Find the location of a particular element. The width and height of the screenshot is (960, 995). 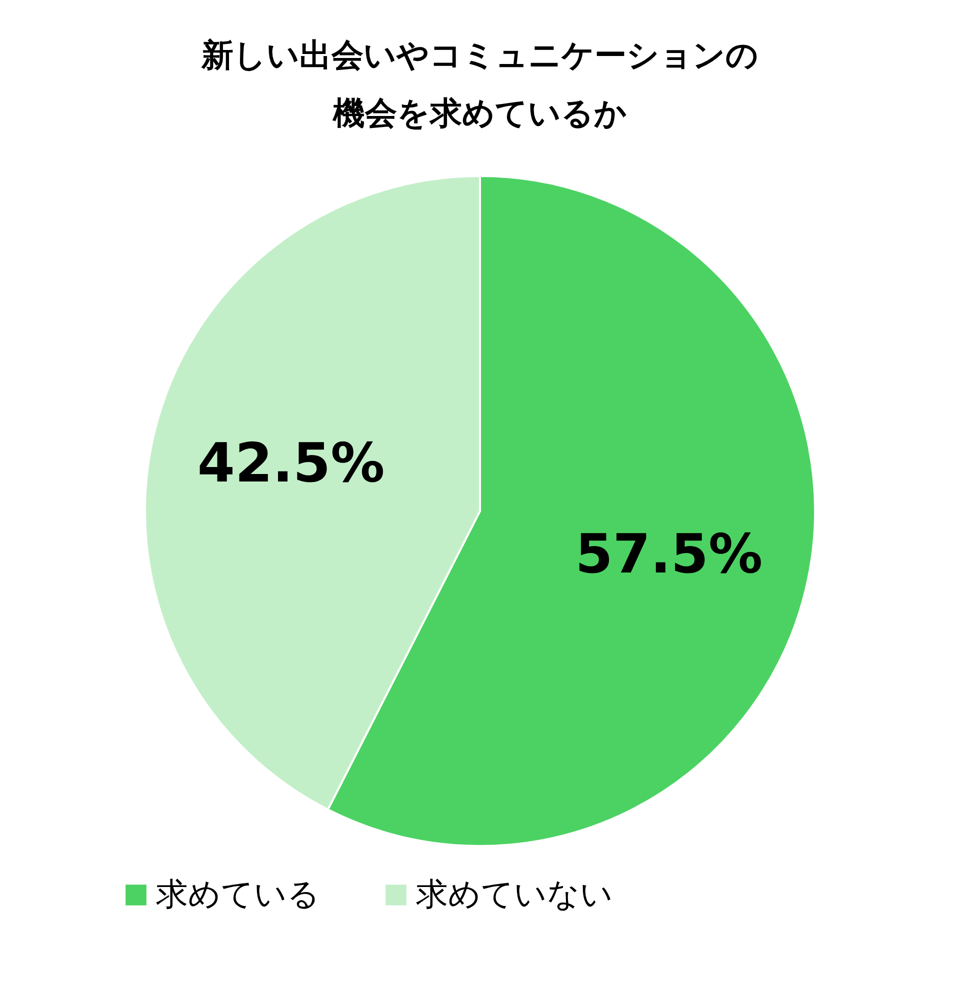

data-label: 42.5% is located at coordinates (291, 463).